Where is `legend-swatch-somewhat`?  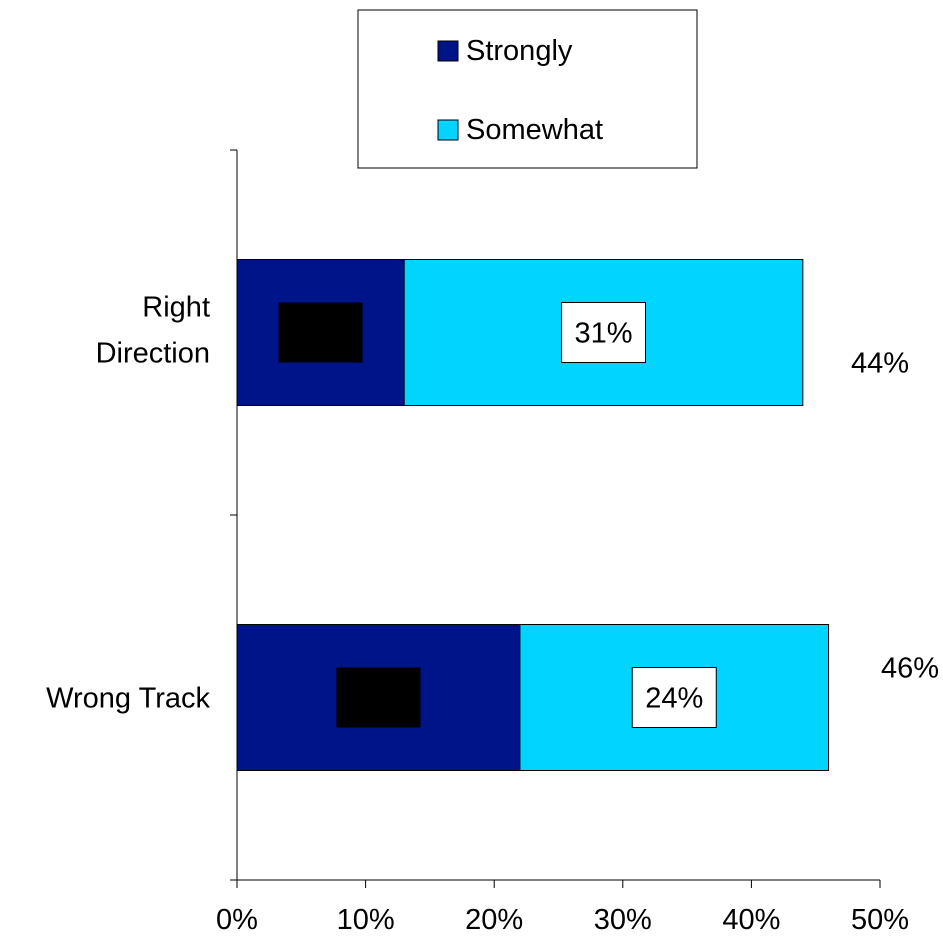 legend-swatch-somewhat is located at coordinates (448, 130).